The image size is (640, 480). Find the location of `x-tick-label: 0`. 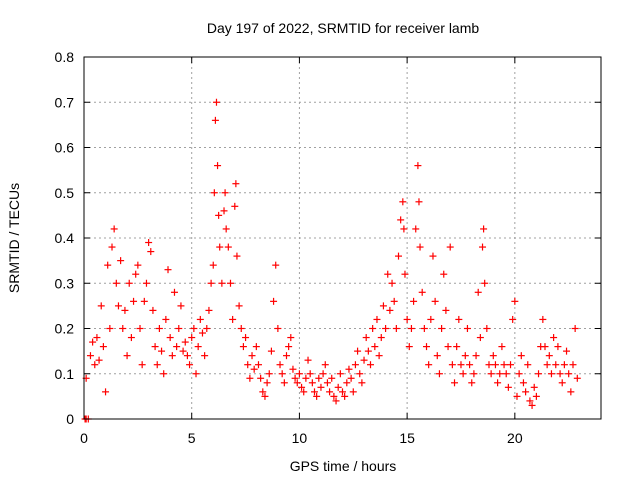

x-tick-label: 0 is located at coordinates (84, 438).